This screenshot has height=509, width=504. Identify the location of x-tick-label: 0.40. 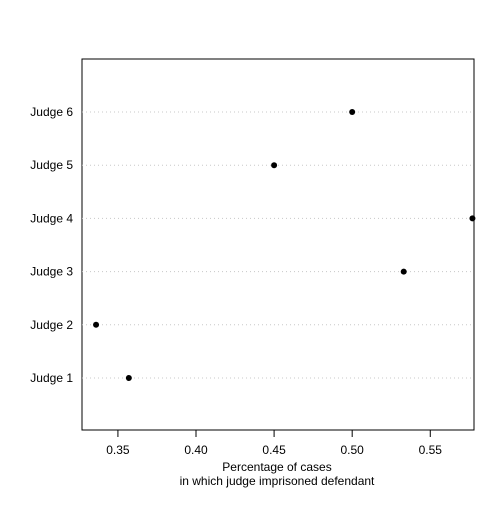
(196, 450).